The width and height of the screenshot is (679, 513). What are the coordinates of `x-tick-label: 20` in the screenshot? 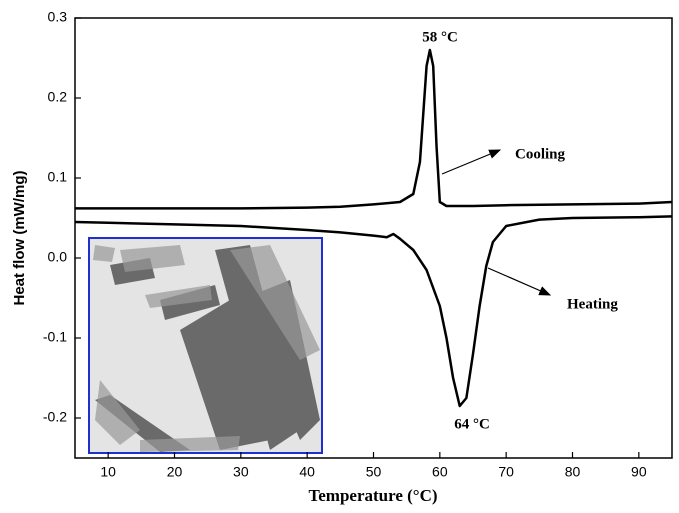 It's located at (175, 472).